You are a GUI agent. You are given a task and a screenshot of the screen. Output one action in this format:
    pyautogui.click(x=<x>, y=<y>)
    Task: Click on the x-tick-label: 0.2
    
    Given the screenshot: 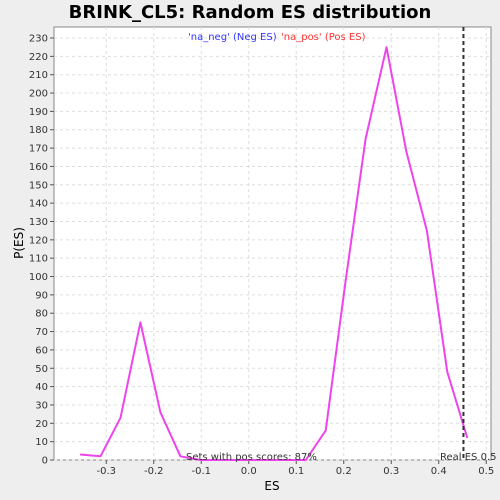 What is the action you would take?
    pyautogui.click(x=344, y=471)
    